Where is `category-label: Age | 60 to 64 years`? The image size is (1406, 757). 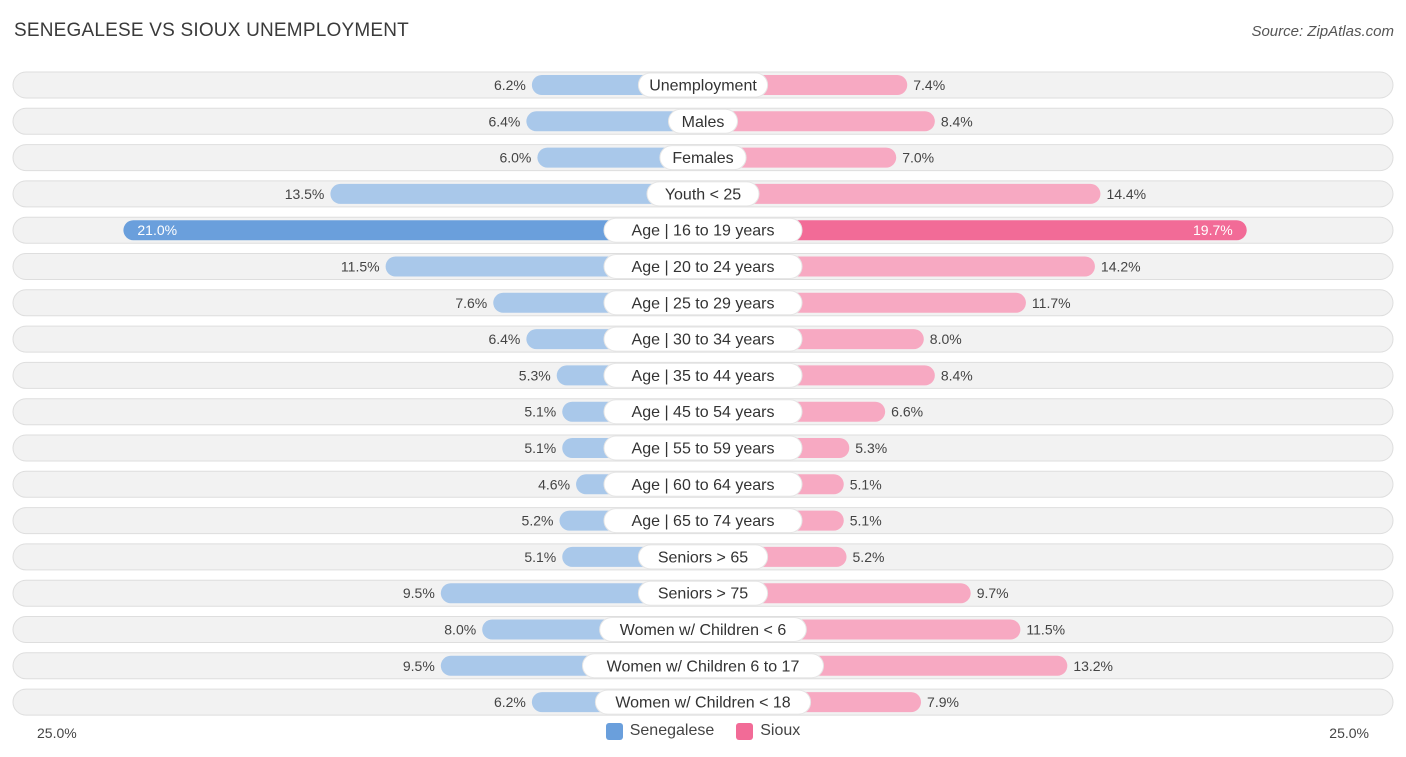
category-label: Age | 60 to 64 years is located at coordinates (703, 485).